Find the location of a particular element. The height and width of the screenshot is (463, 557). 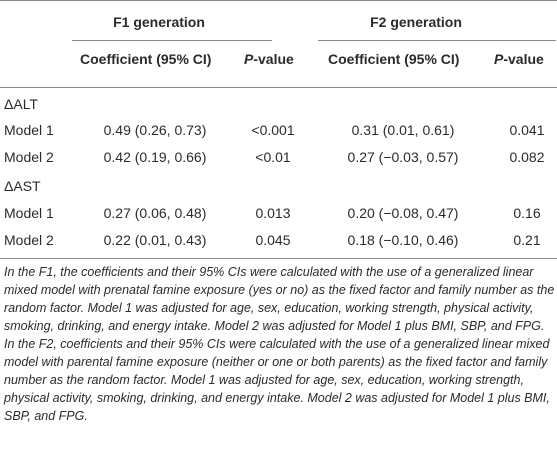

f1-generation-header: F1 generation is located at coordinates (159, 22).